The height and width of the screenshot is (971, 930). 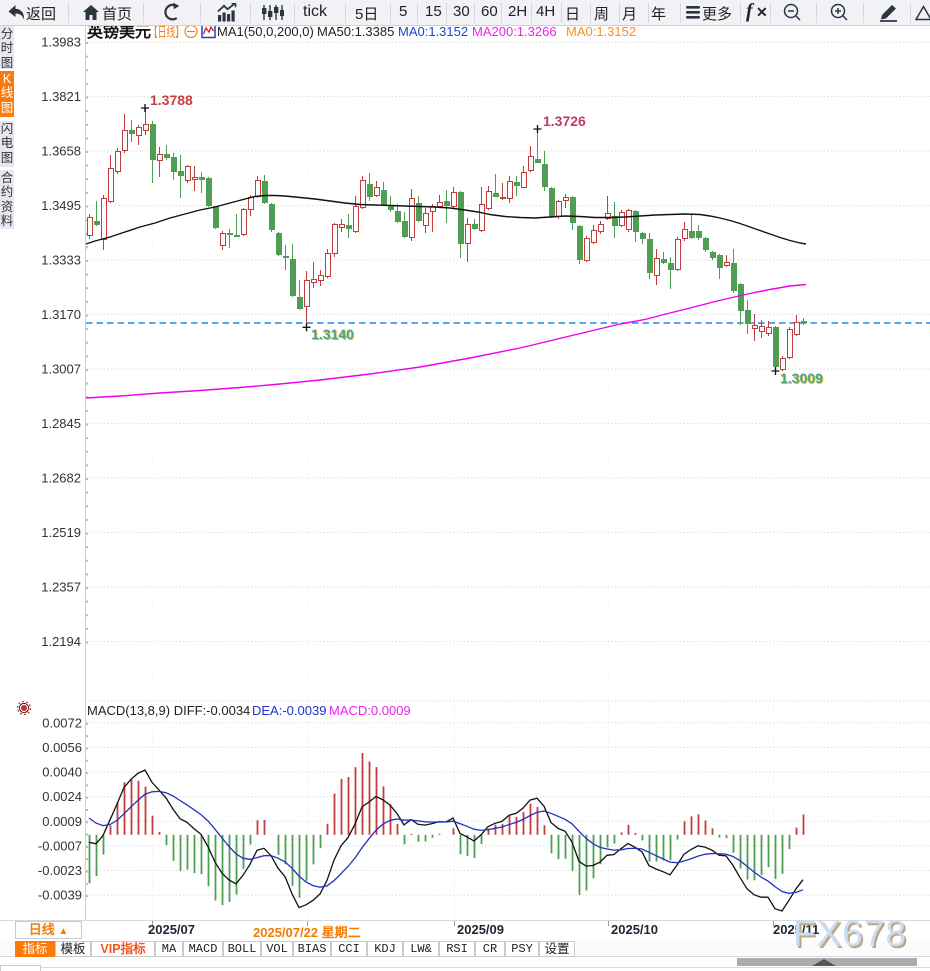 I want to click on svg-text: 1.3983, so click(x=61, y=42).